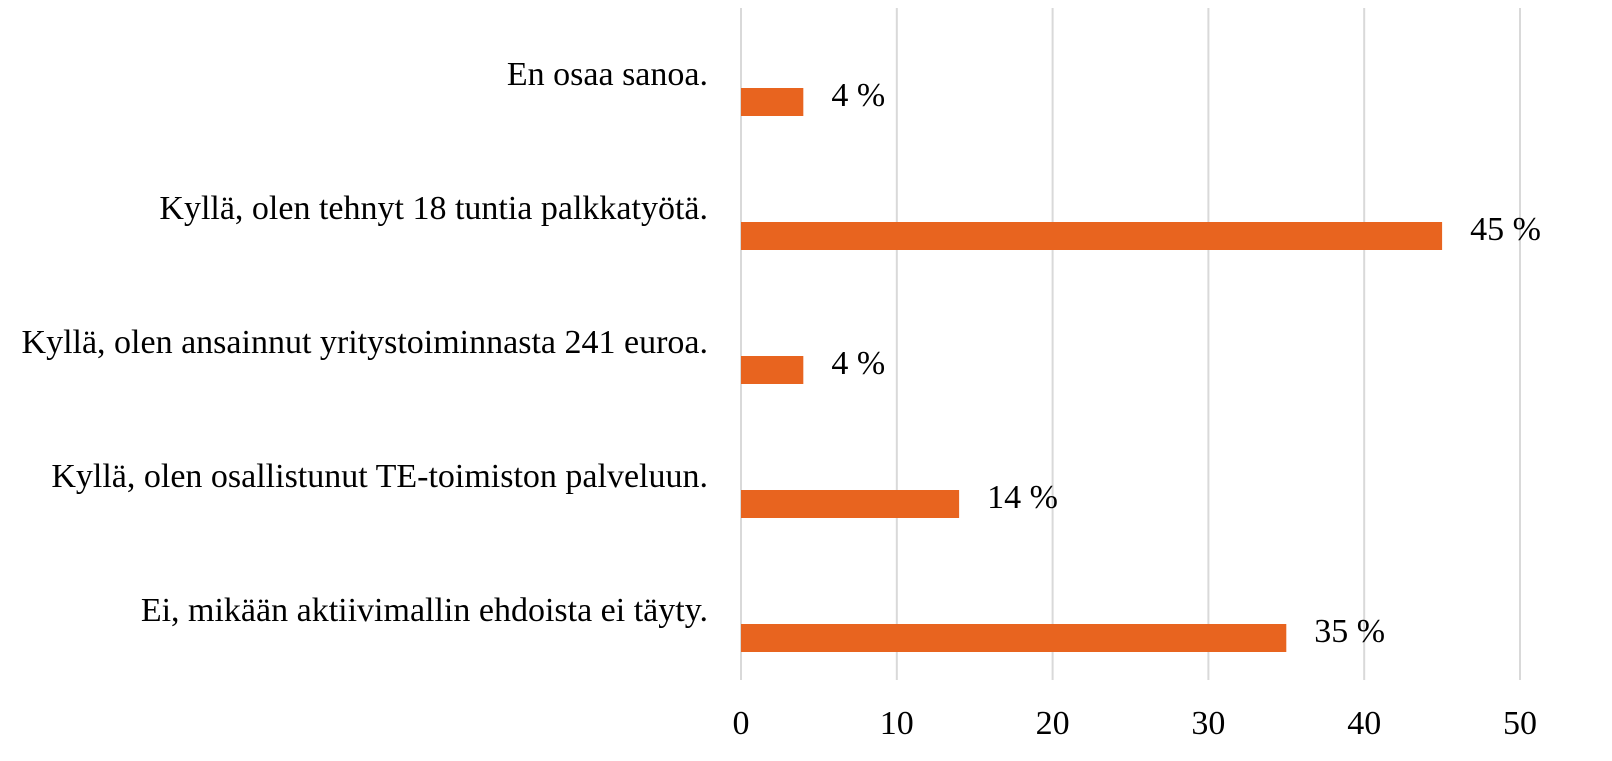 The image size is (1612, 761). What do you see at coordinates (607, 74) in the screenshot?
I see `category-label: En osaa sanoa.` at bounding box center [607, 74].